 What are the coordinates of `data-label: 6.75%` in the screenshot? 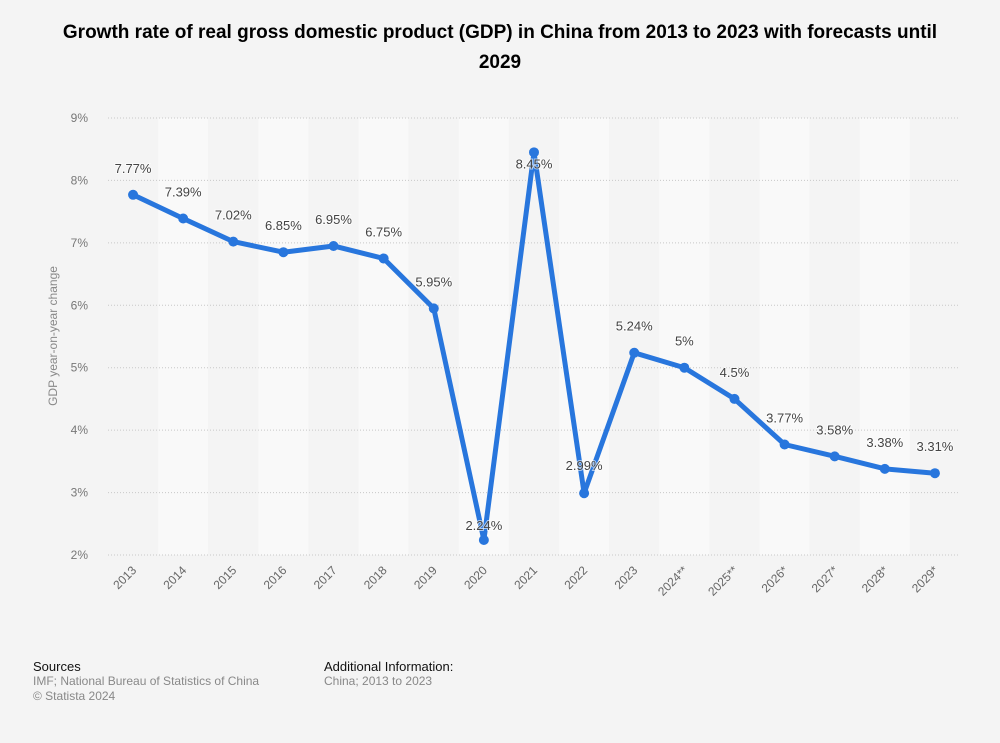 It's located at (383, 231).